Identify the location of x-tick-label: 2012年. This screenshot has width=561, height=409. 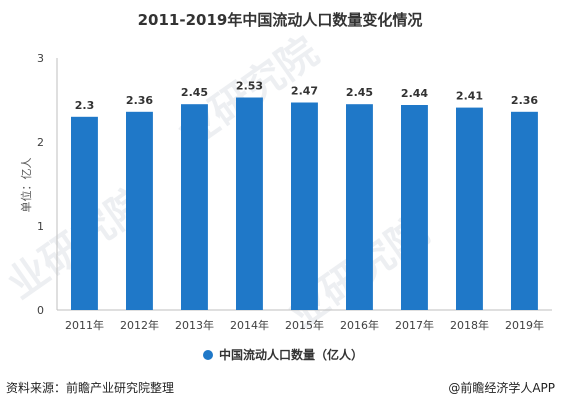
(139, 325).